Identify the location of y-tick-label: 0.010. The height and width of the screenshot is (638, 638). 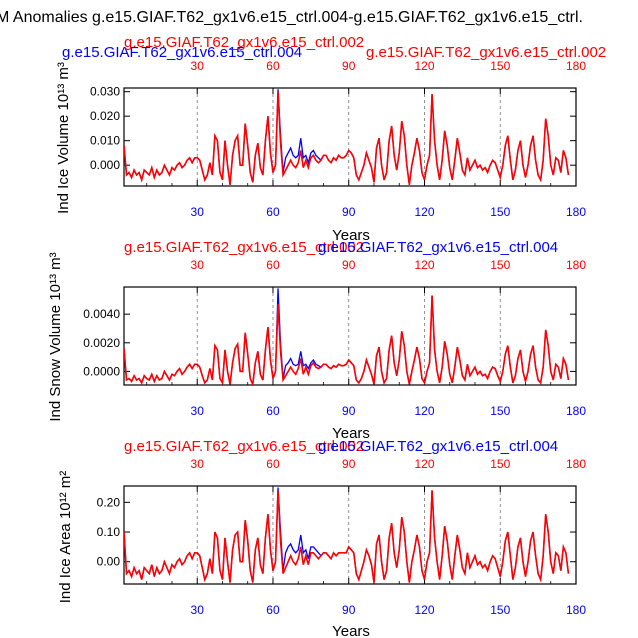
(105, 141).